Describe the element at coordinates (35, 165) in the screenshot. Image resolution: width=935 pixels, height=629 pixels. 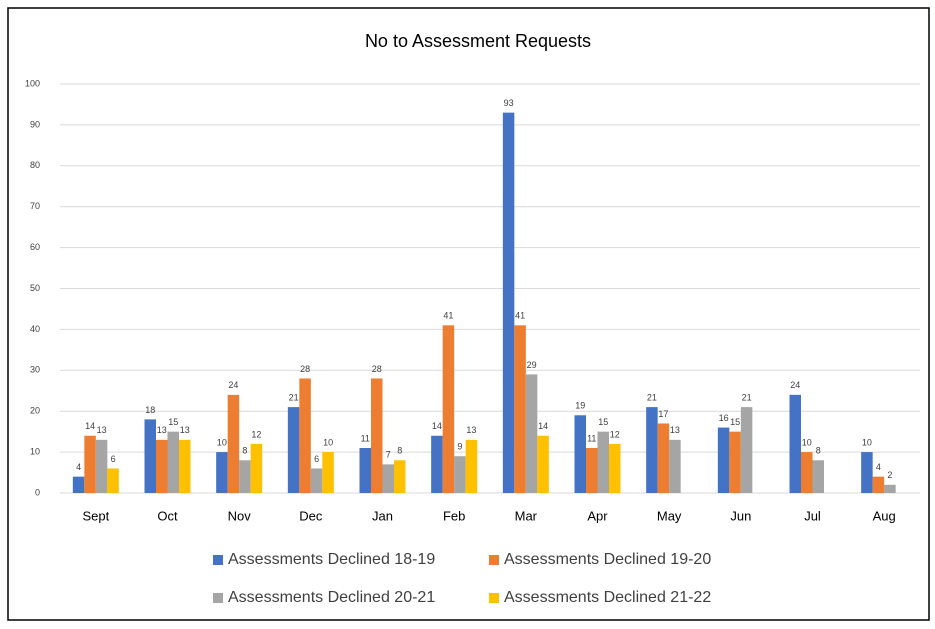
I see `y-tick-label: 80` at that location.